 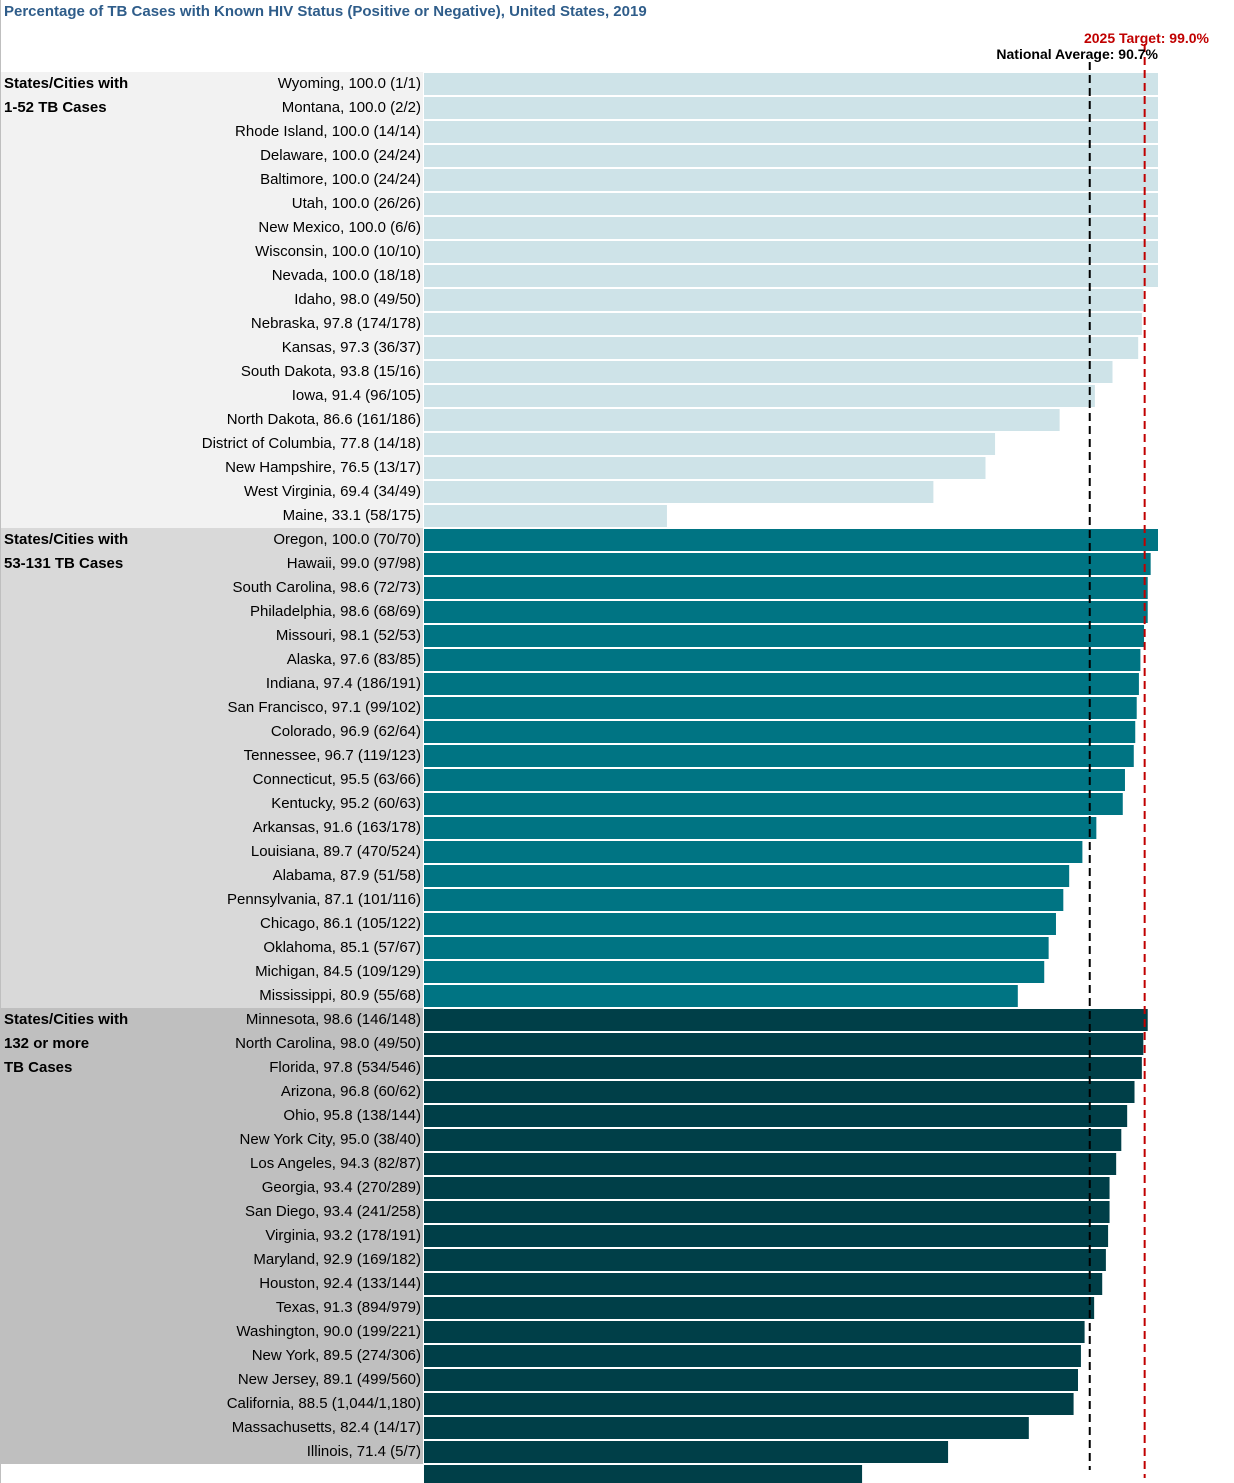 What do you see at coordinates (336, 323) in the screenshot?
I see `bar-label: Nebraska, 97.8 (174/178)` at bounding box center [336, 323].